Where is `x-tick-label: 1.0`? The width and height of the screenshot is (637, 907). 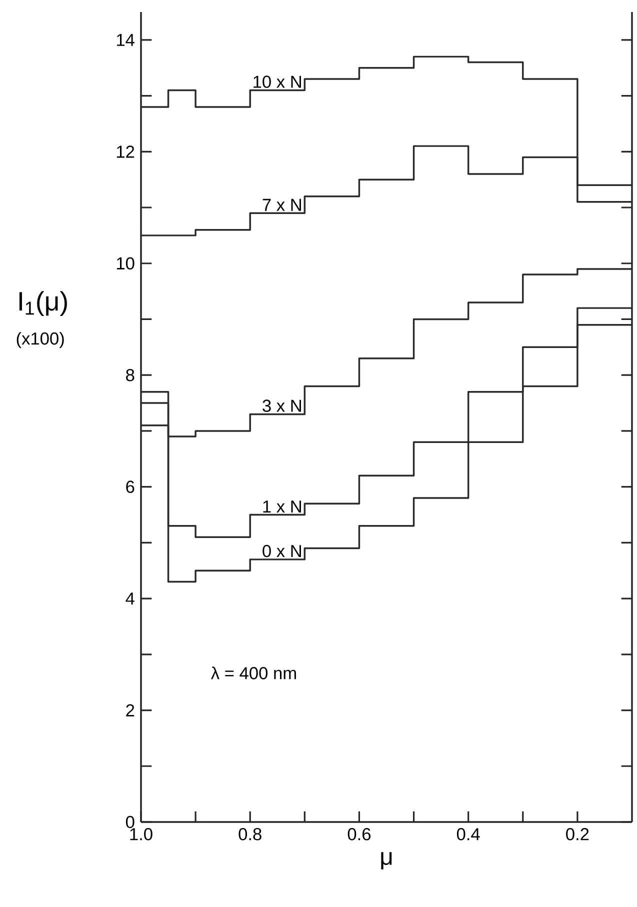
x-tick-label: 1.0 is located at coordinates (141, 834).